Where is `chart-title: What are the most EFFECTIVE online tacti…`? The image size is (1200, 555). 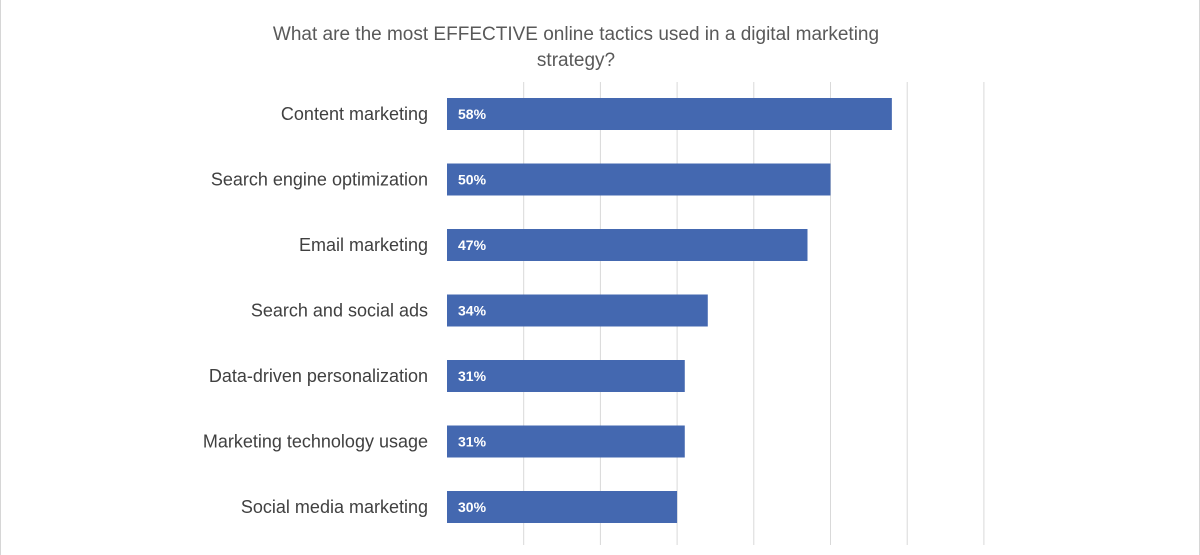 chart-title: What are the most EFFECTIVE online tacti… is located at coordinates (576, 47).